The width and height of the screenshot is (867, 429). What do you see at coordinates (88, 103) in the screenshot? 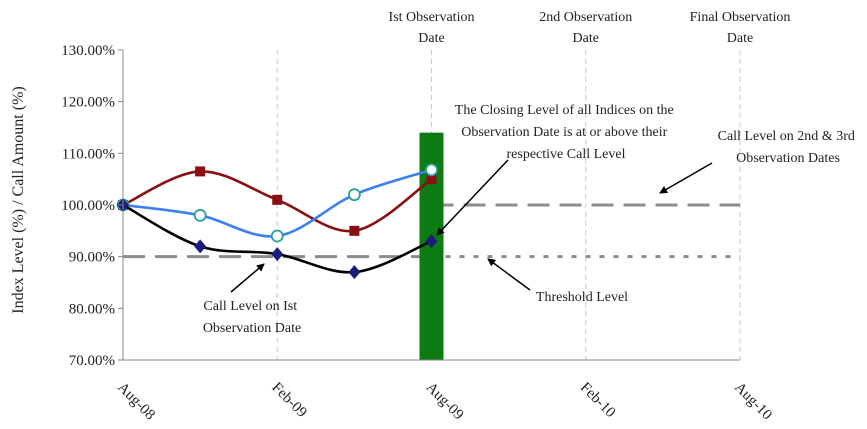
I see `y-tick-label: 120.00%` at bounding box center [88, 103].